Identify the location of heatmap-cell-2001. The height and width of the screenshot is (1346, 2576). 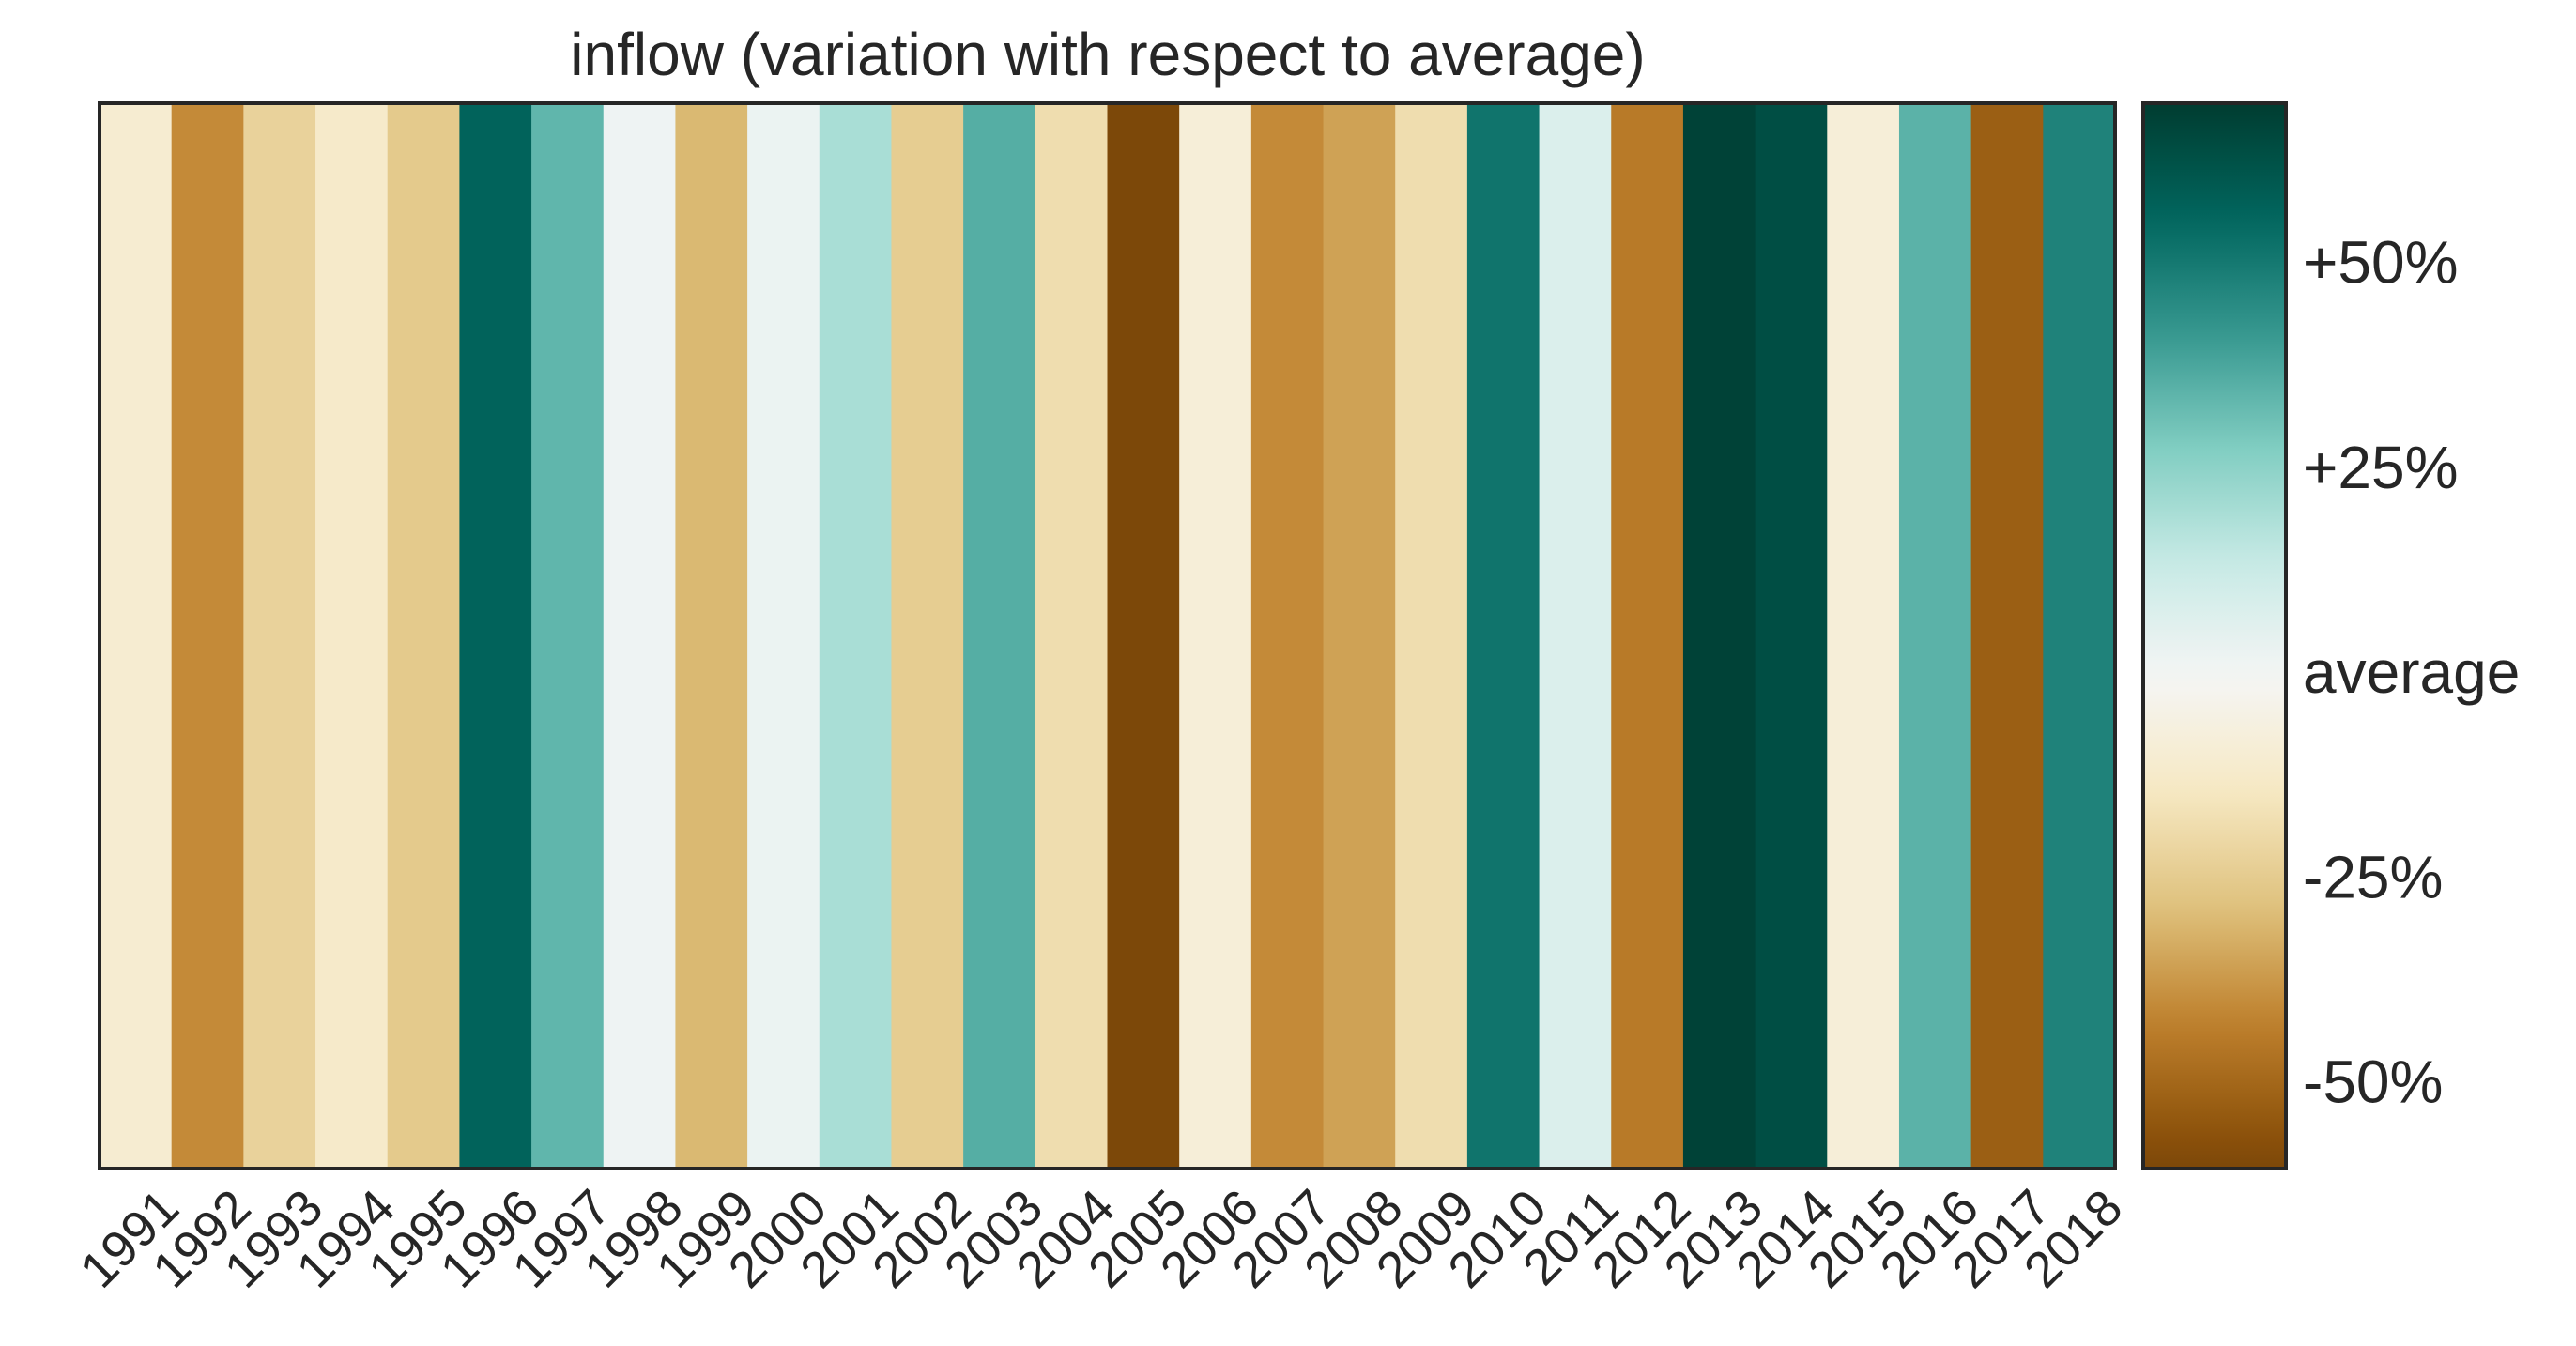
(856, 636).